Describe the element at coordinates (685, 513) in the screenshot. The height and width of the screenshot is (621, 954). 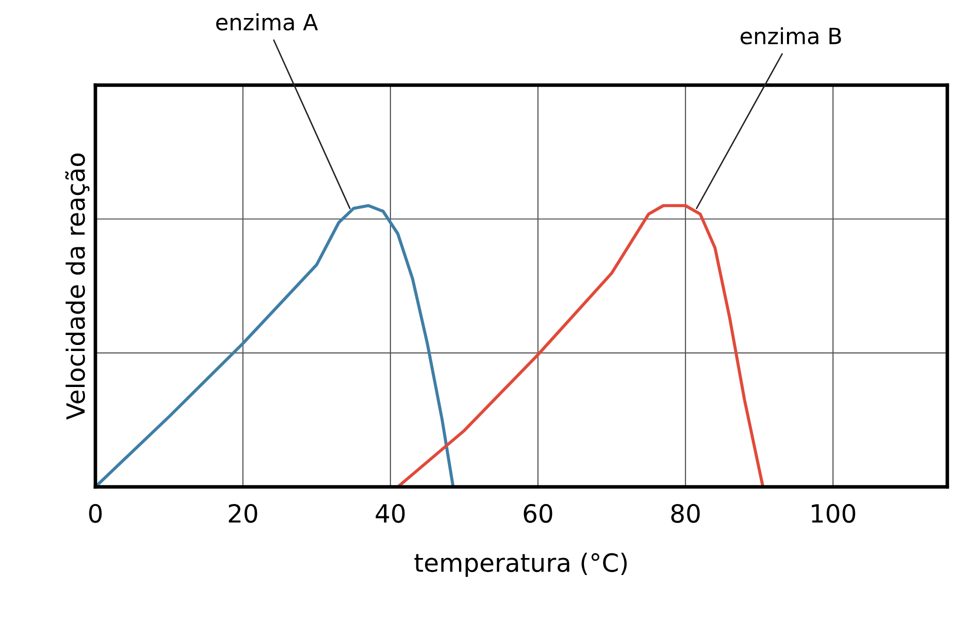
I see `x-tick-label: 80` at that location.